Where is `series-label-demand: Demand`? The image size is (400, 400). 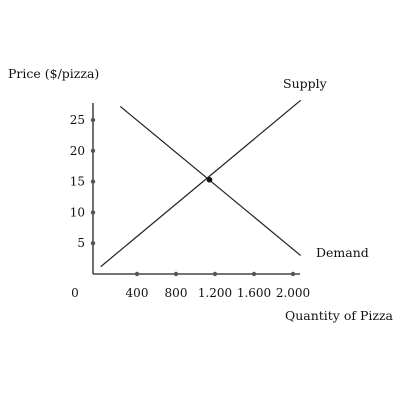
series-label-demand: Demand is located at coordinates (342, 252).